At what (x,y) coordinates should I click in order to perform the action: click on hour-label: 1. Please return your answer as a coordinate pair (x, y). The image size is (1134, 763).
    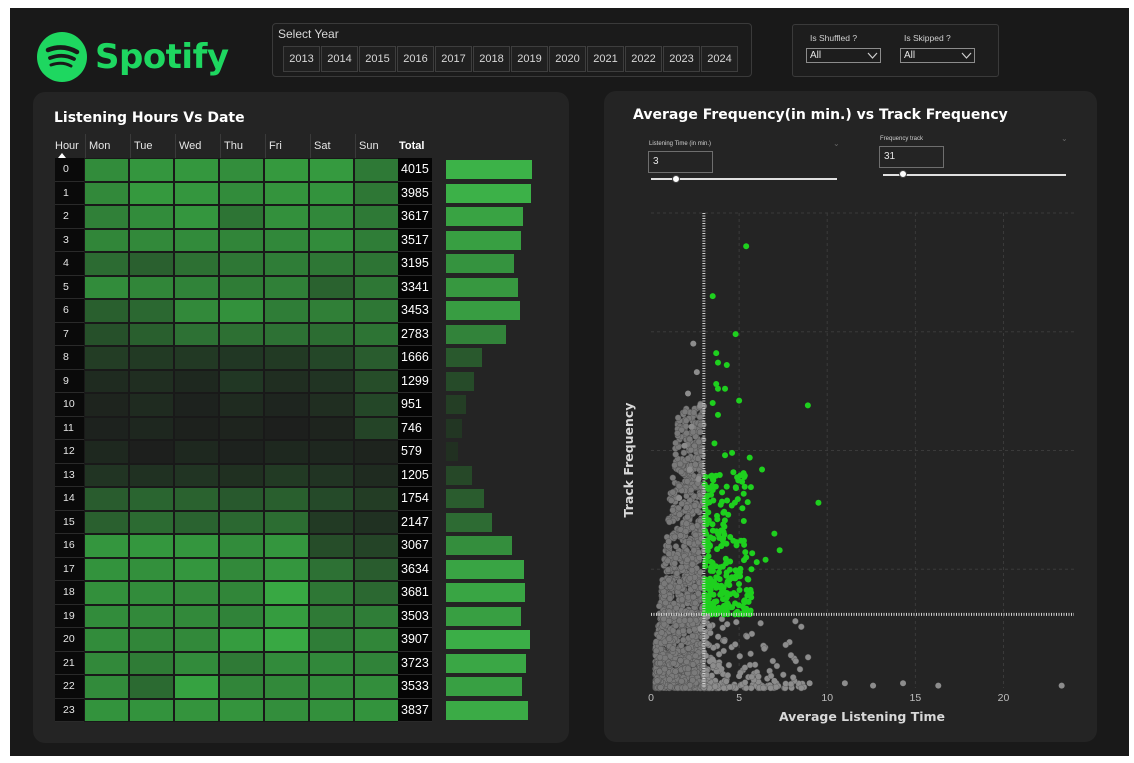
    Looking at the image, I should click on (69, 193).